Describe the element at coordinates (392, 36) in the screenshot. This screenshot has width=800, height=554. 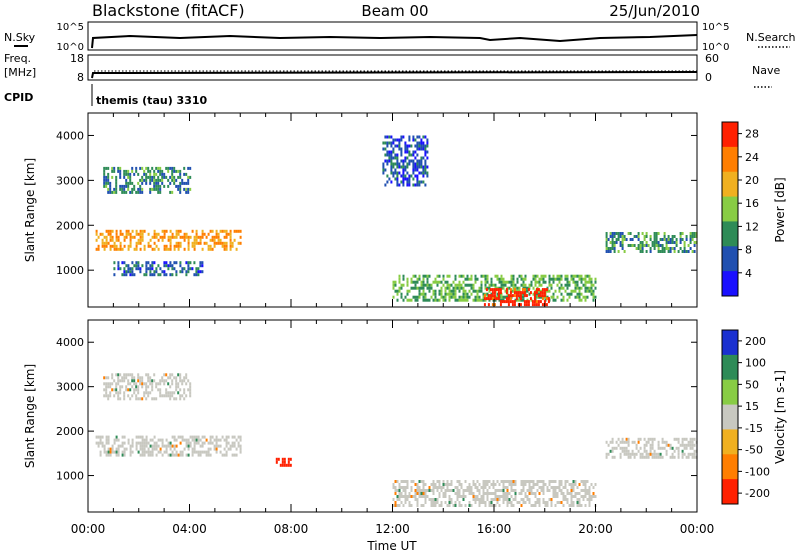
I see `noise-strip-frame` at that location.